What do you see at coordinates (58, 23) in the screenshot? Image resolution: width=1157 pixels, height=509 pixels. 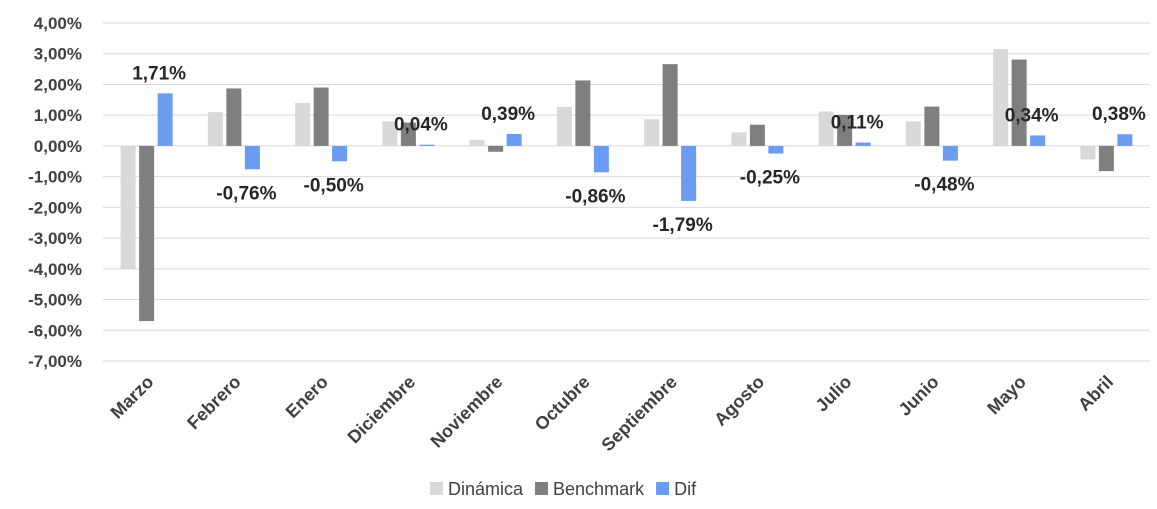 I see `y-tick-label: 4,00%` at bounding box center [58, 23].